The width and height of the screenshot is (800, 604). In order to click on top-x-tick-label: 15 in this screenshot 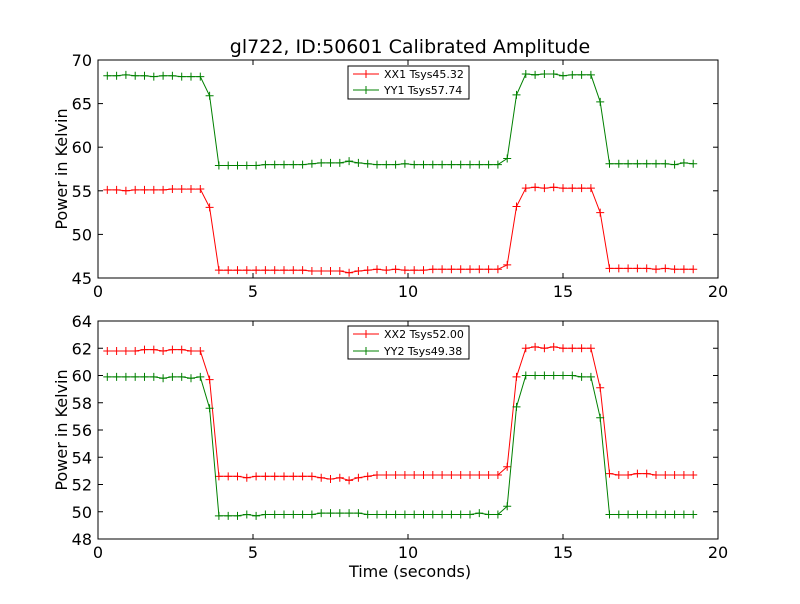, I will do `click(563, 291)`.